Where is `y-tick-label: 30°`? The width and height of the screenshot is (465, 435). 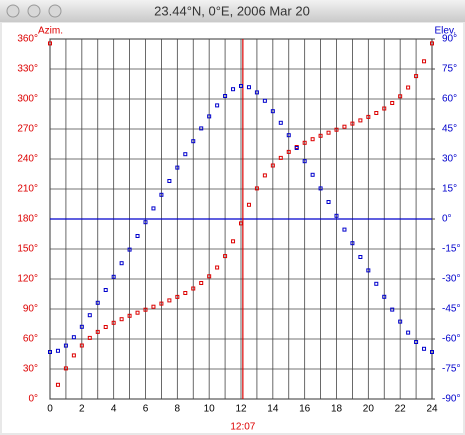 y-tick-label: 30° is located at coordinates (30, 369).